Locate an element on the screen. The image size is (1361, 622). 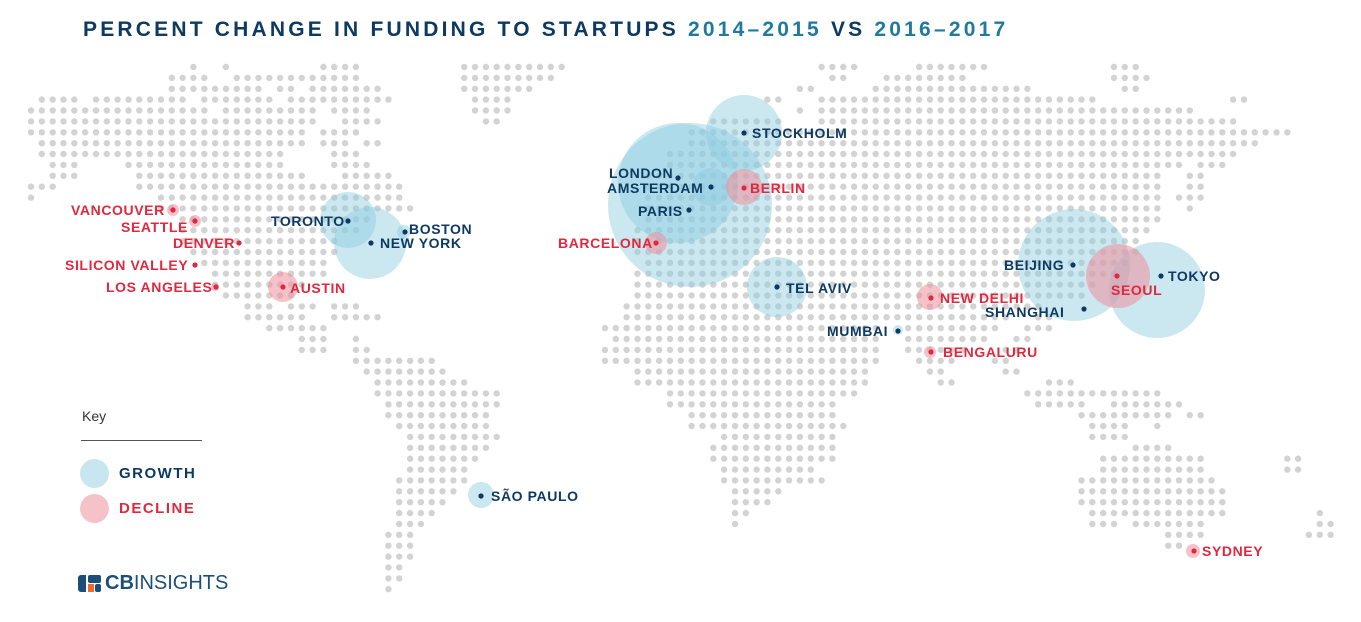
logo-text-bold: CB is located at coordinates (119, 583).